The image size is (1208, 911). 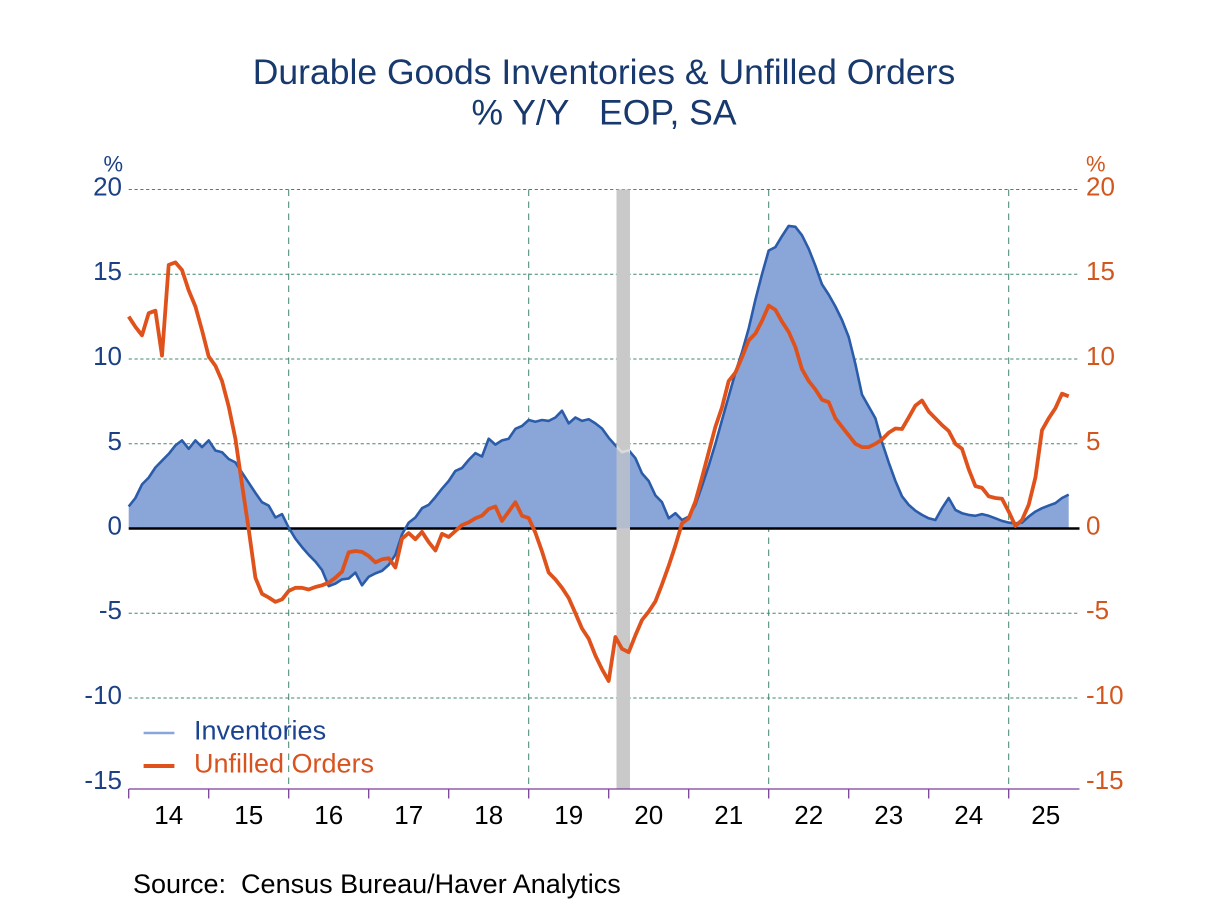 I want to click on svg-text: 19, so click(x=568, y=815).